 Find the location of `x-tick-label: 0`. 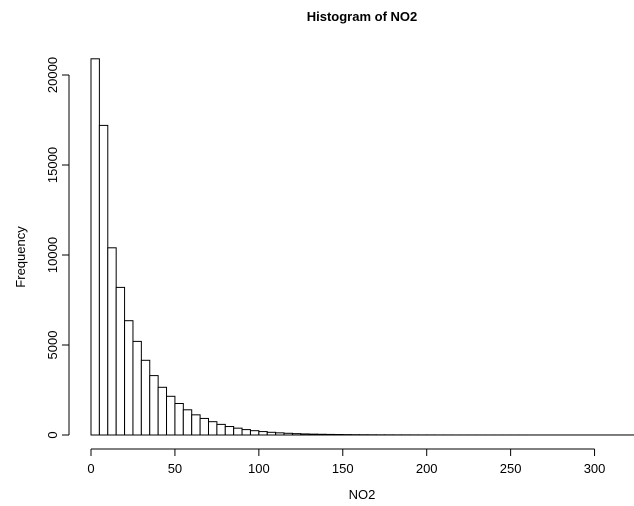

x-tick-label: 0 is located at coordinates (90, 468).